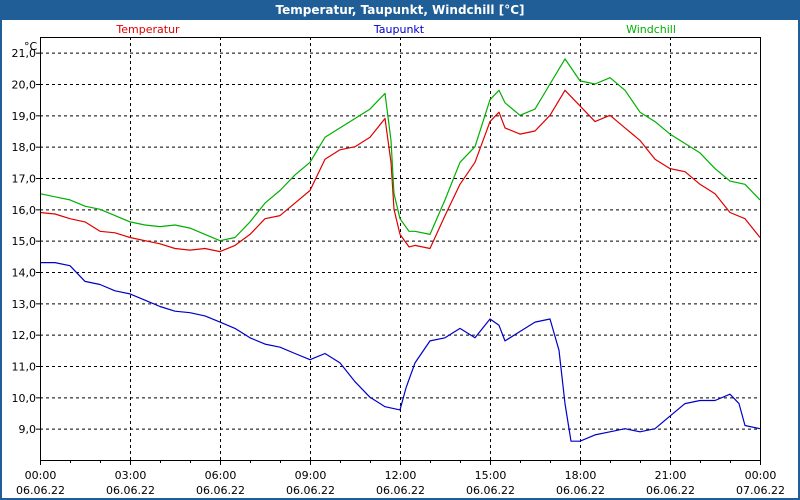 The height and width of the screenshot is (500, 800). What do you see at coordinates (24, 85) in the screenshot?
I see `y-tick-label: 20,0` at bounding box center [24, 85].